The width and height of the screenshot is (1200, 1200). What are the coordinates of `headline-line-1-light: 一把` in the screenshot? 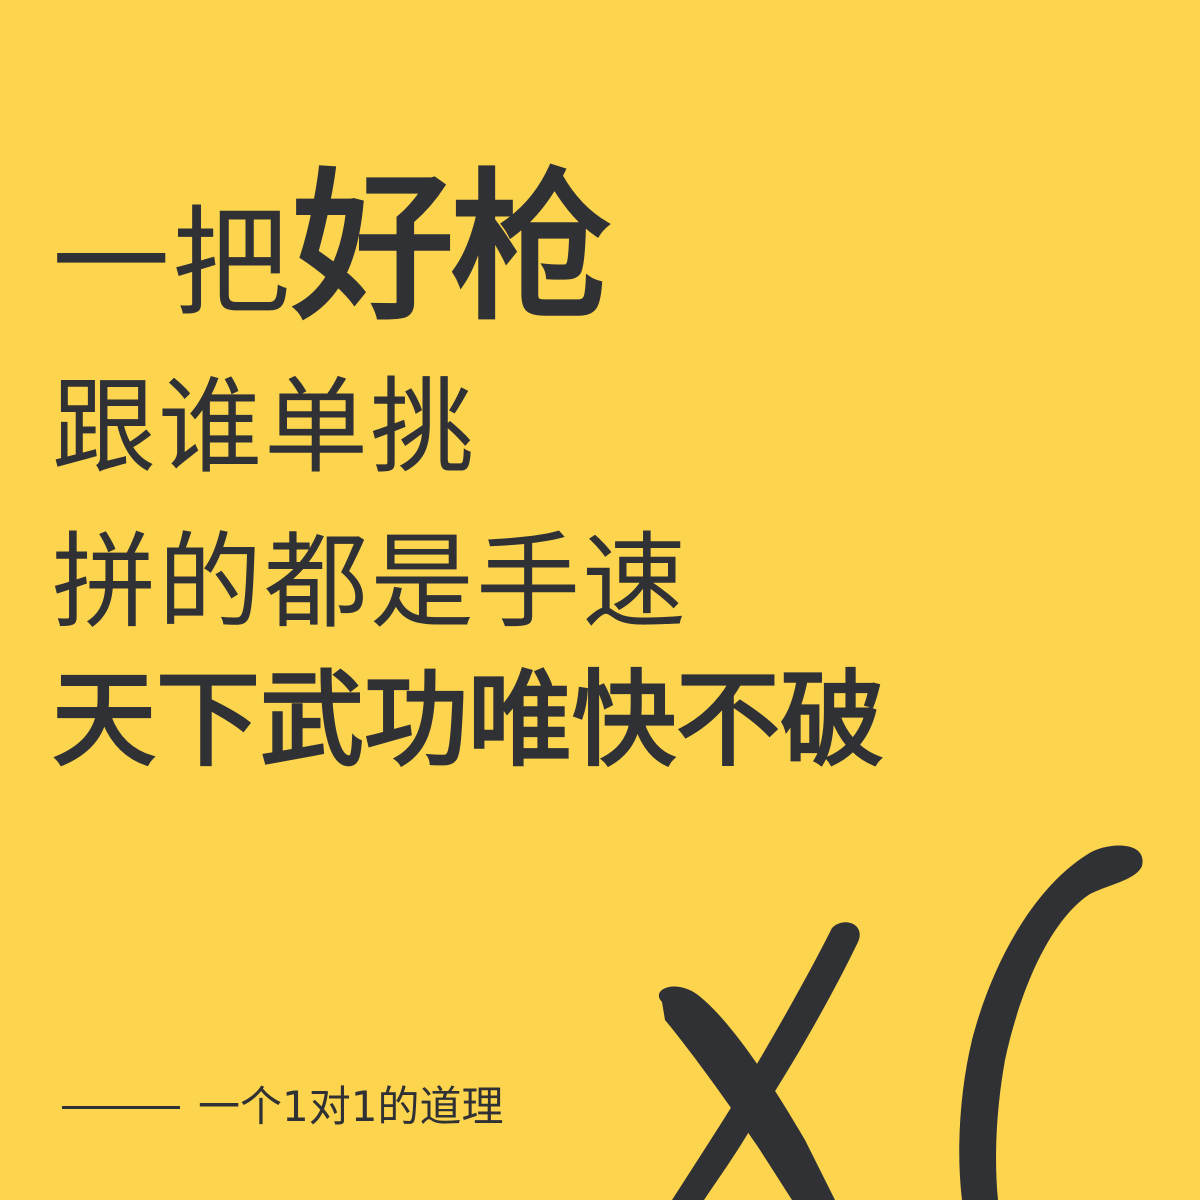 It's located at (172, 263).